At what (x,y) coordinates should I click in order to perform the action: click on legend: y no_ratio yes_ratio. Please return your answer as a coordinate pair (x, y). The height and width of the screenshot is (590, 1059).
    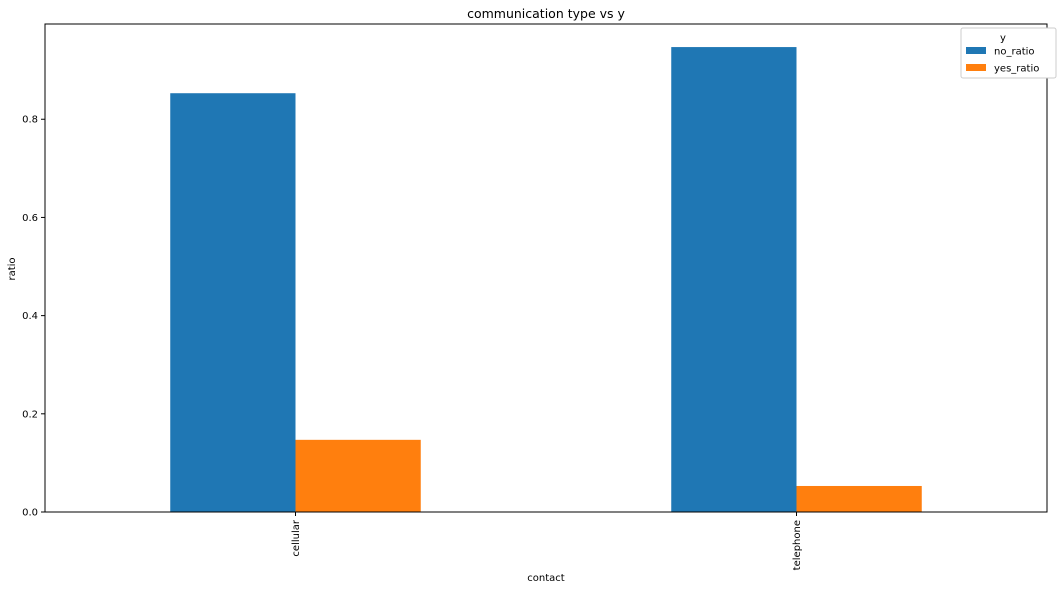
    Looking at the image, I should click on (1008, 53).